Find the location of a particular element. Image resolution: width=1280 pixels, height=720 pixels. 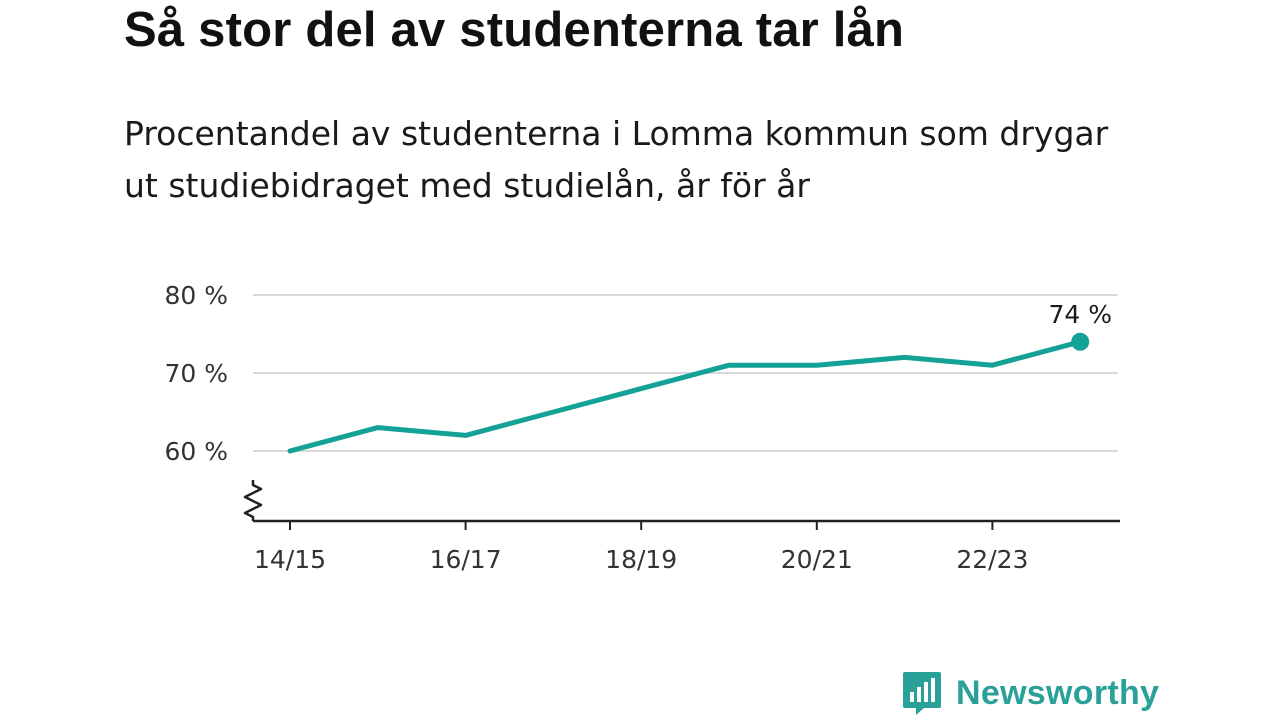

y-tick-label: 80 % is located at coordinates (196, 295).